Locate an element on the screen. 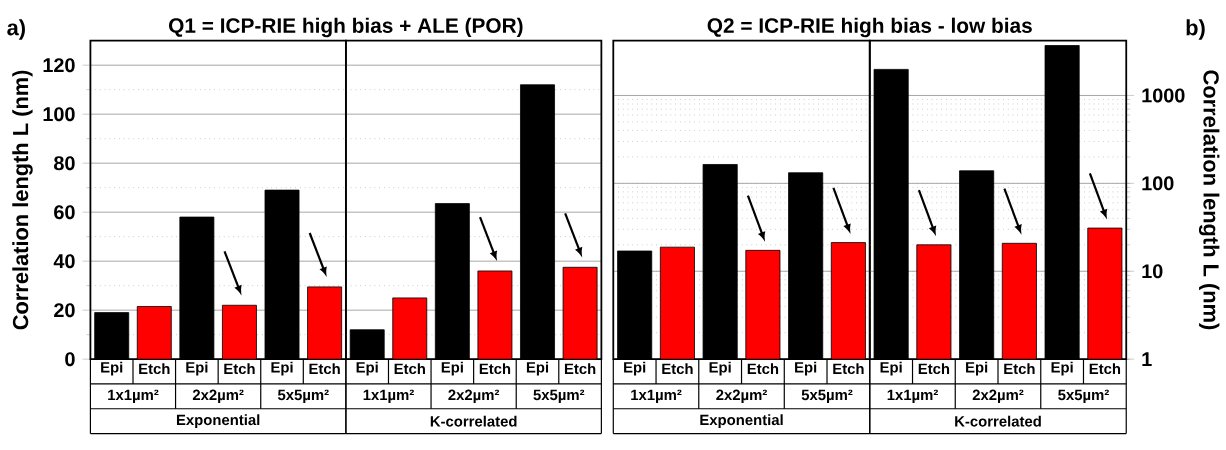 This screenshot has height=450, width=1226. y-tick-label: 100 is located at coordinates (59, 113).